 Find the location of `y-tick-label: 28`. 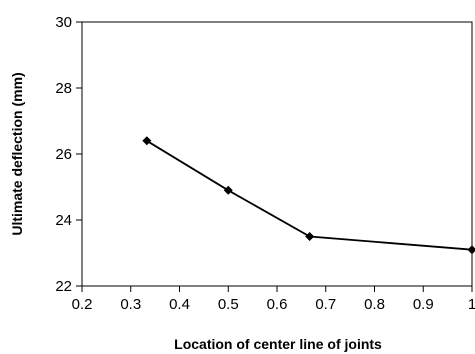

y-tick-label: 28 is located at coordinates (63, 88).